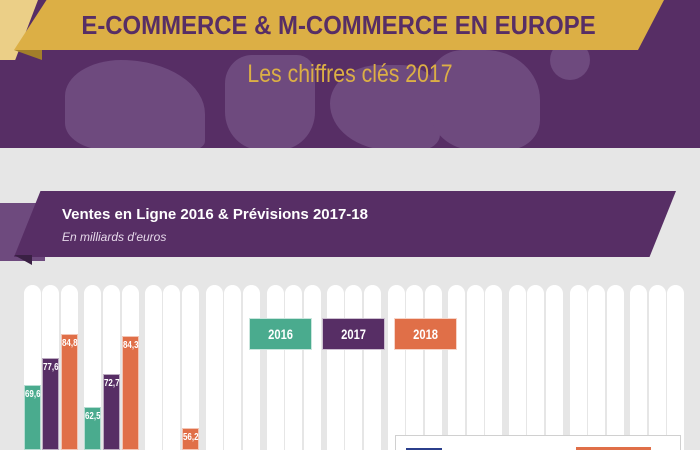  What do you see at coordinates (69, 392) in the screenshot?
I see `bar-2018: 84,8` at bounding box center [69, 392].